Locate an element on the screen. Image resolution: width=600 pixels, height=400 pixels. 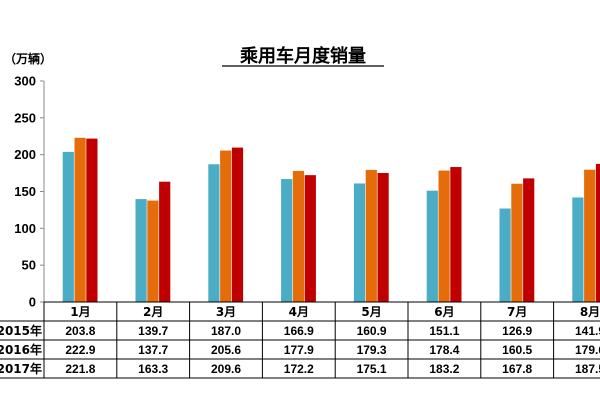
y-tick-label: 100 is located at coordinates (25, 228).